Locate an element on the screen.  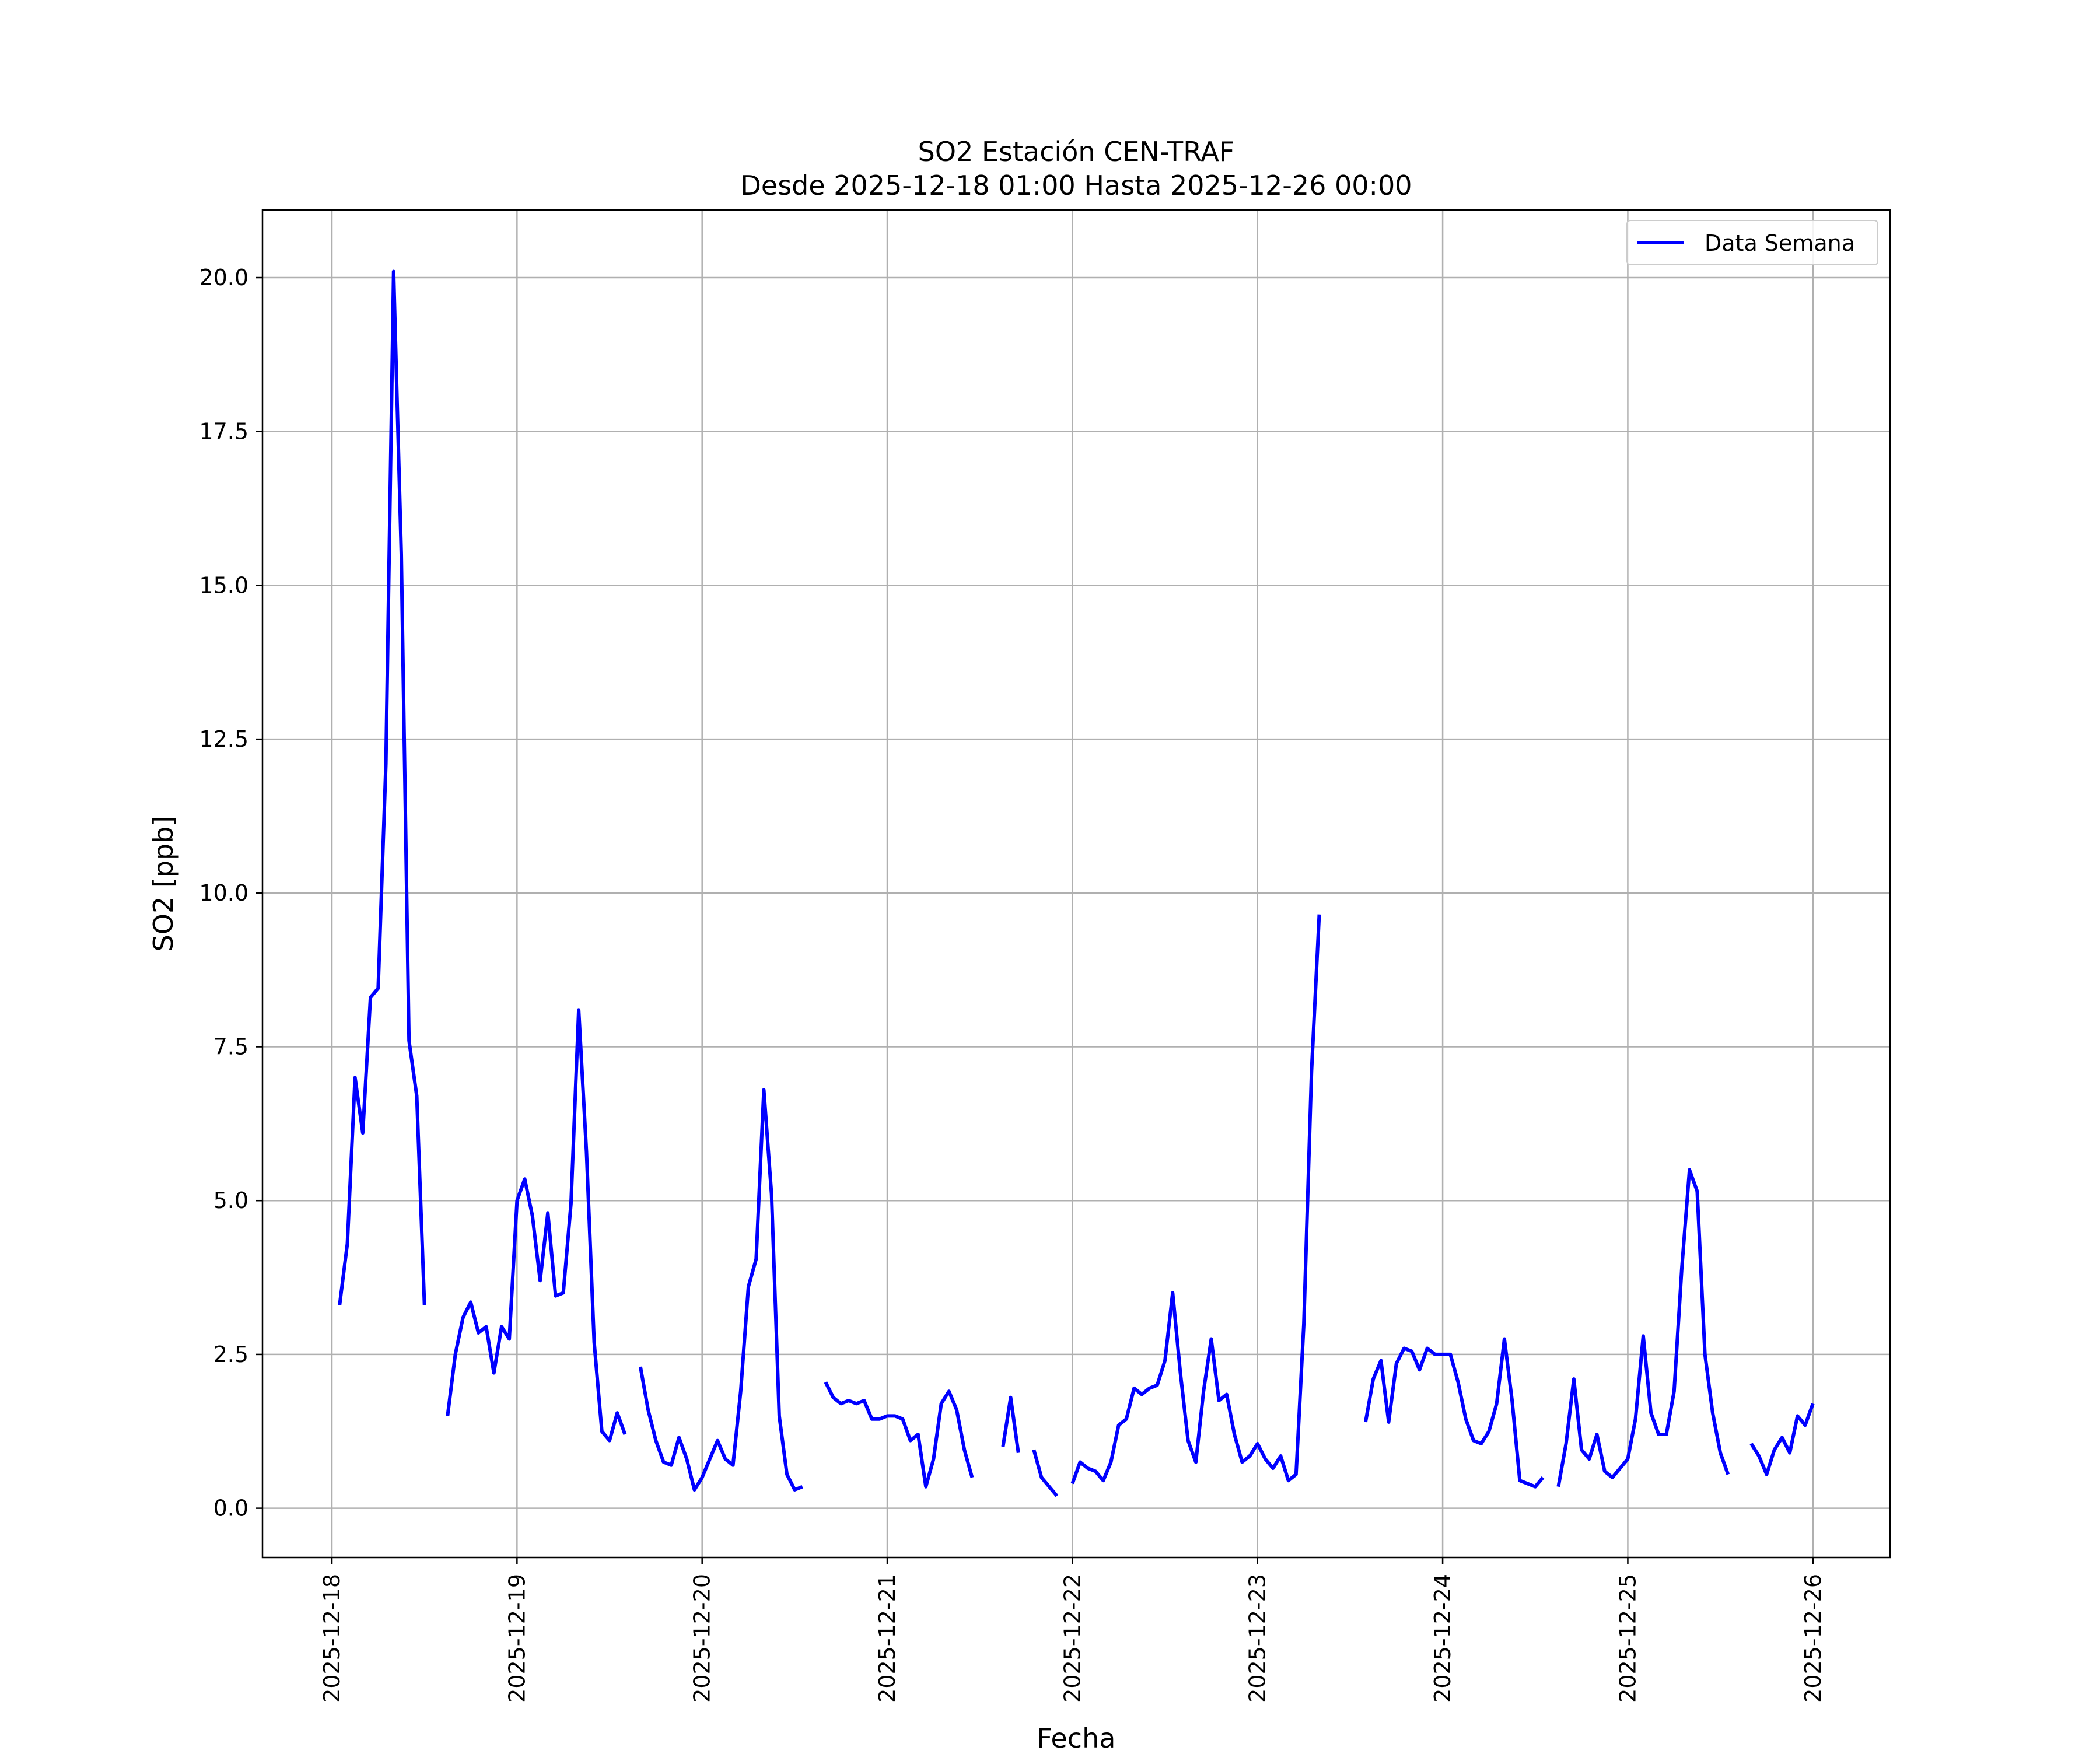
y-tick-label: 0.0 is located at coordinates (231, 1508).